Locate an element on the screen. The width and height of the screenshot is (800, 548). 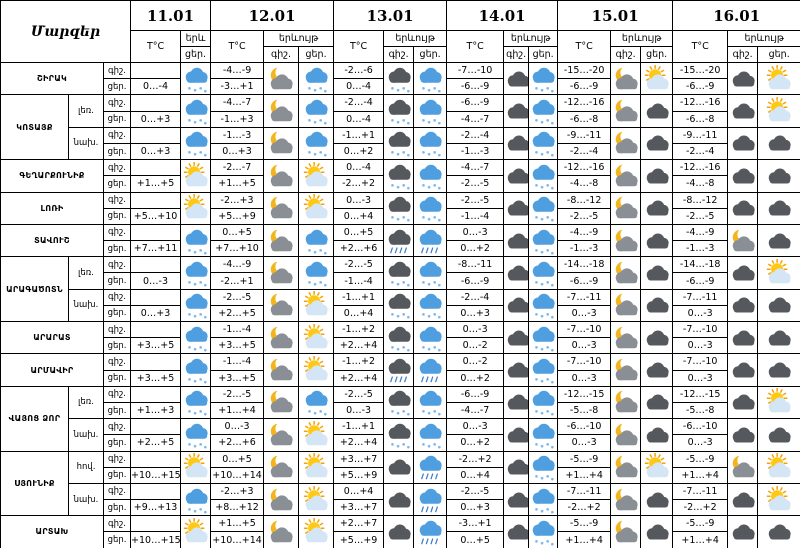
temp-day: -4…-8 is located at coordinates (700, 184).